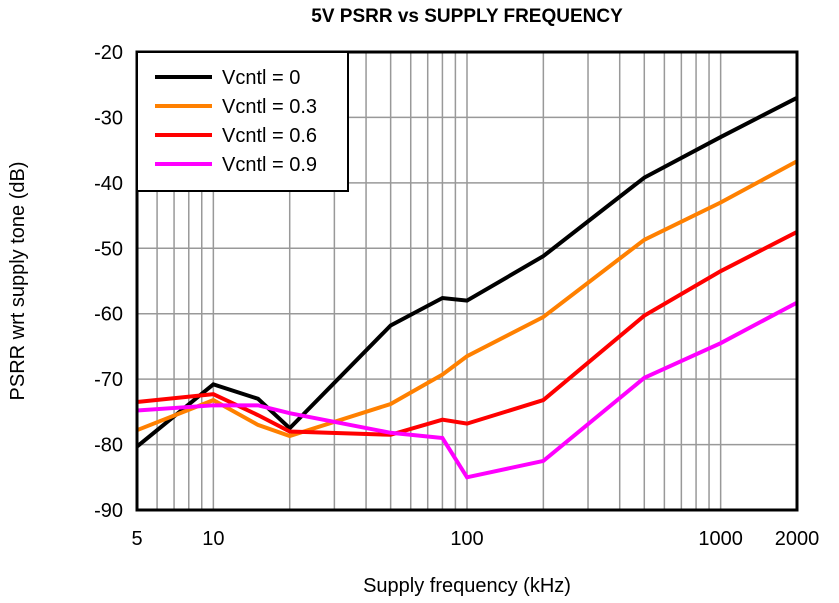  I want to click on y-tick-label: -30, so click(108, 118).